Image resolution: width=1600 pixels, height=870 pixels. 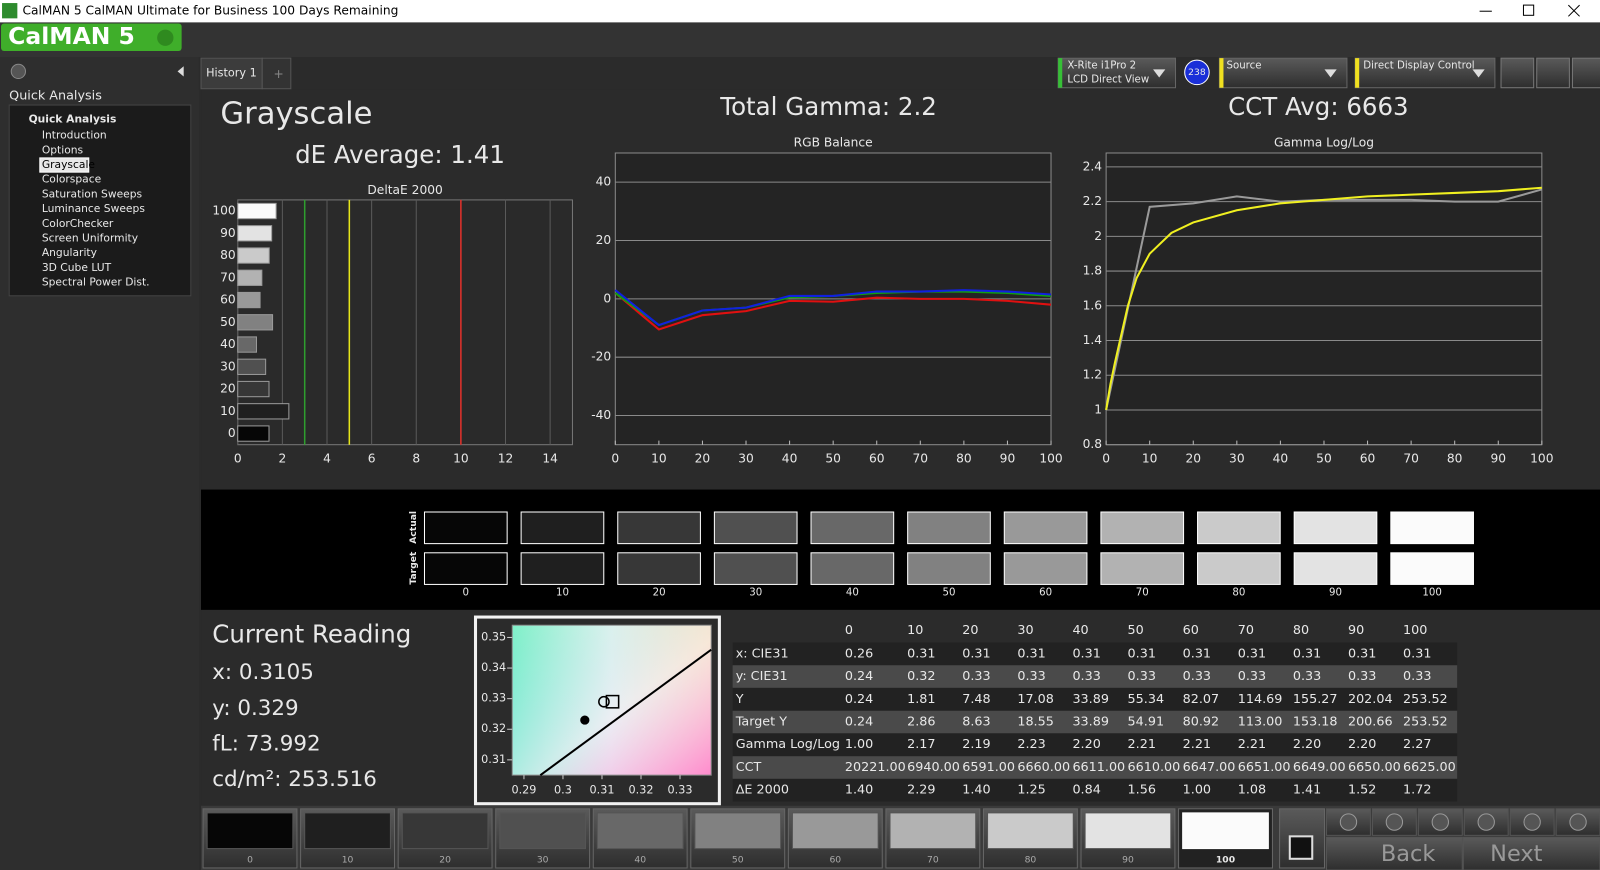 What do you see at coordinates (859, 744) in the screenshot?
I see `table-cell: 1.00` at bounding box center [859, 744].